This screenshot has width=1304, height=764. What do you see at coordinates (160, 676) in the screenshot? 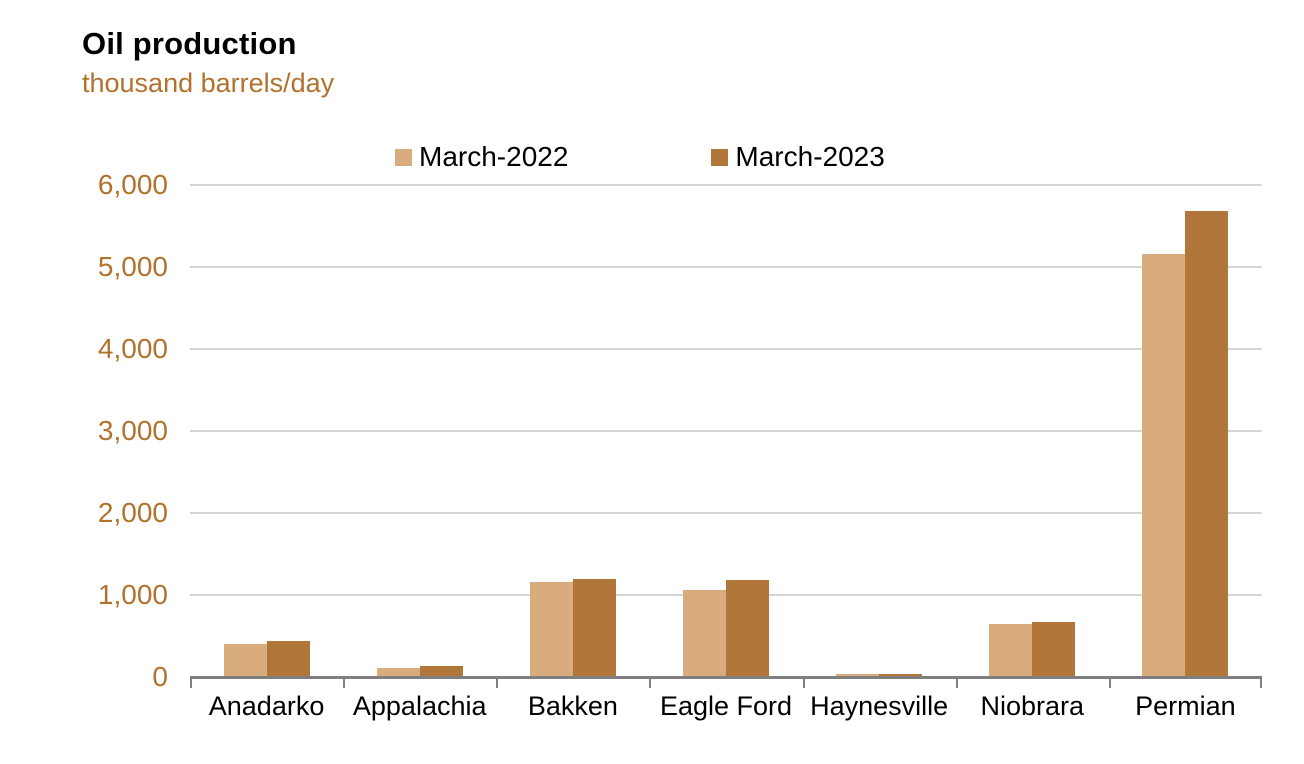
I see `y-tick-label: 0` at bounding box center [160, 676].